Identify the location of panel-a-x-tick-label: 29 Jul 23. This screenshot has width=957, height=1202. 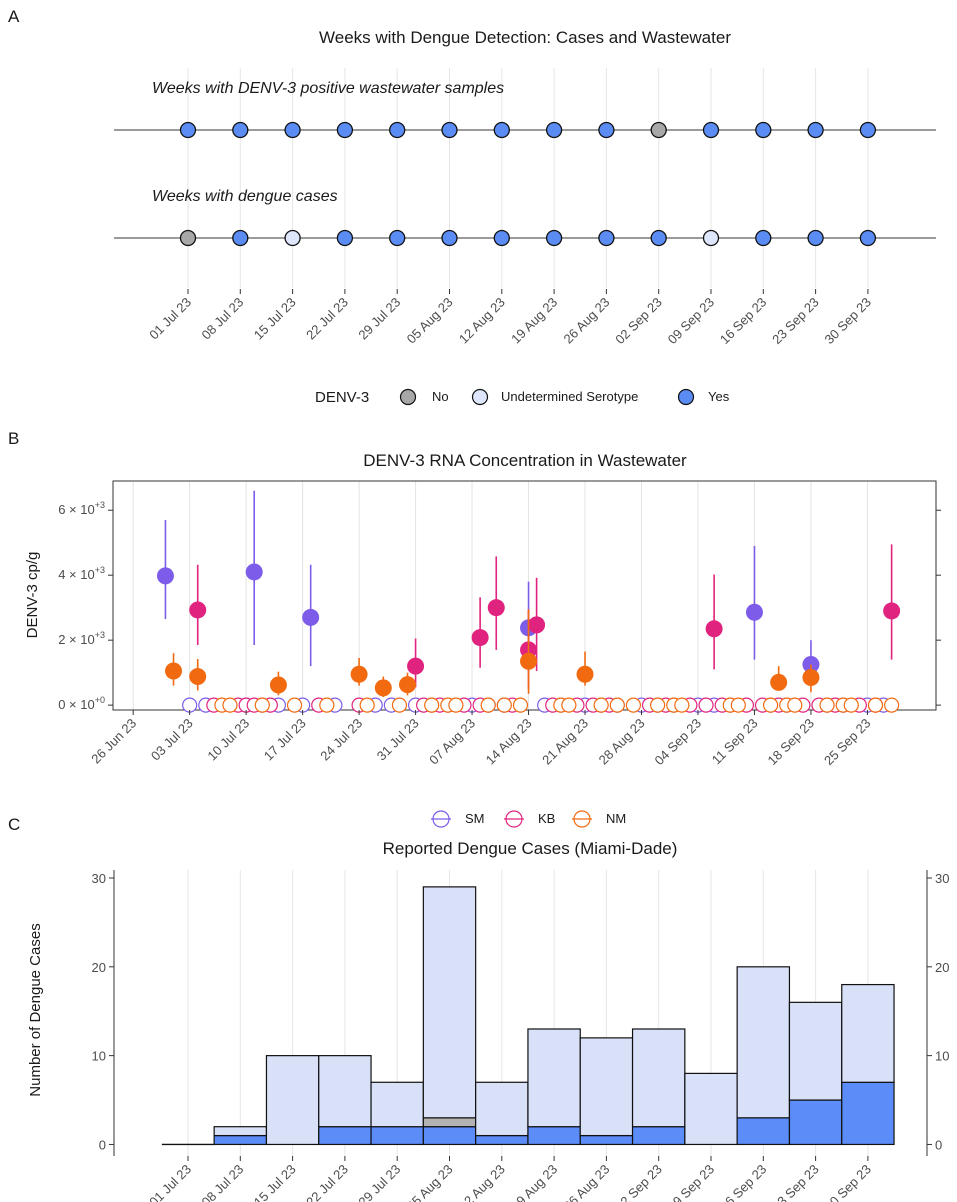
(379, 319).